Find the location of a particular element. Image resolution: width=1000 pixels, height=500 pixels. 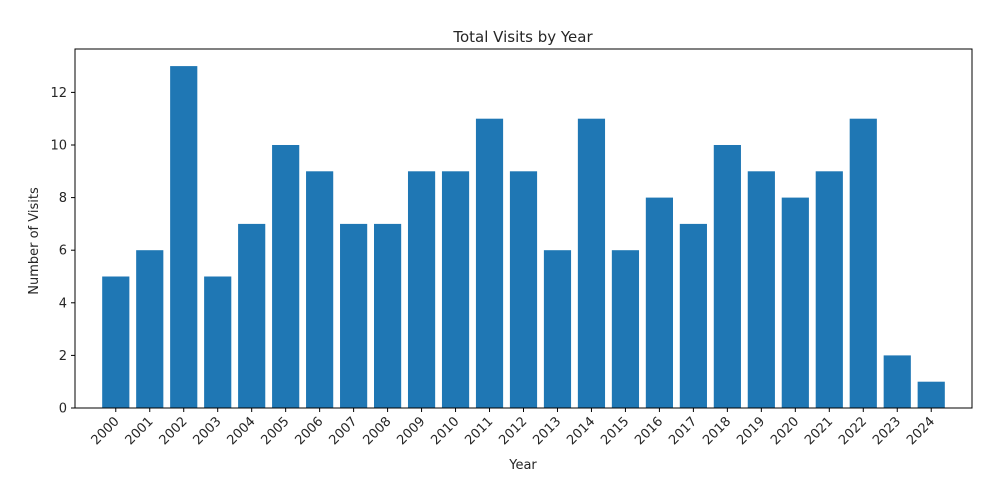

bar-2003 is located at coordinates (218, 342).